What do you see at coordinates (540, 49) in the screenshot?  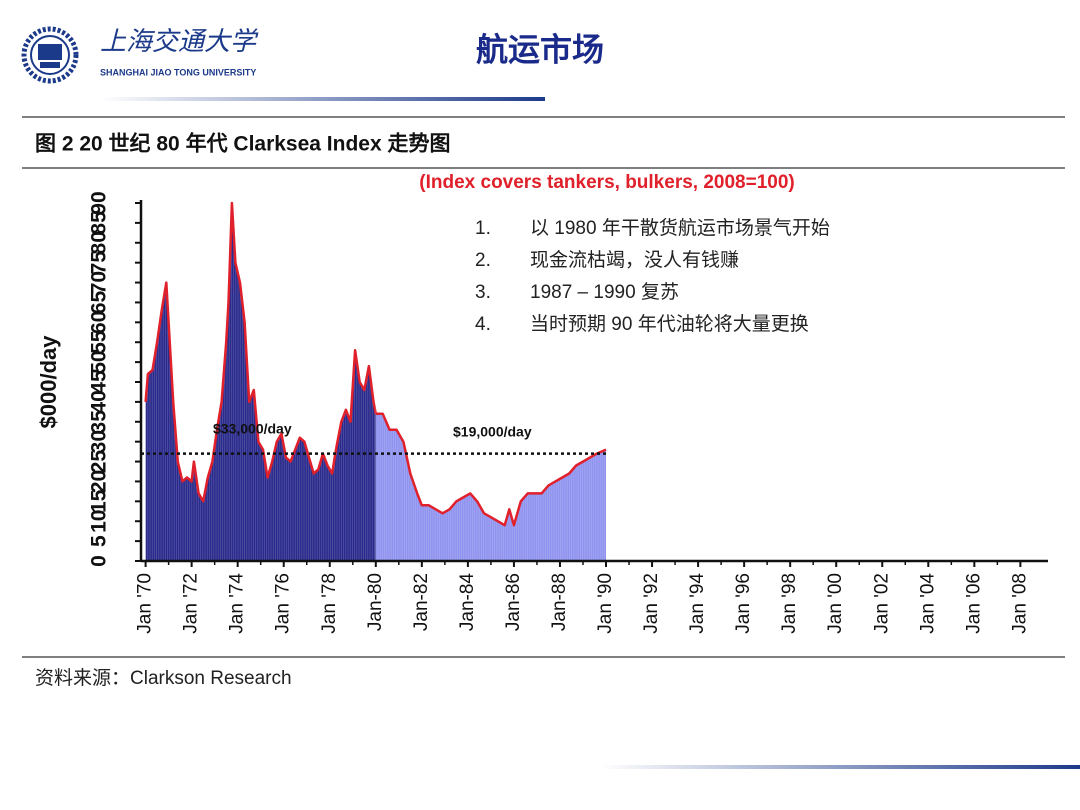 I see `slide-title: 航运市场` at bounding box center [540, 49].